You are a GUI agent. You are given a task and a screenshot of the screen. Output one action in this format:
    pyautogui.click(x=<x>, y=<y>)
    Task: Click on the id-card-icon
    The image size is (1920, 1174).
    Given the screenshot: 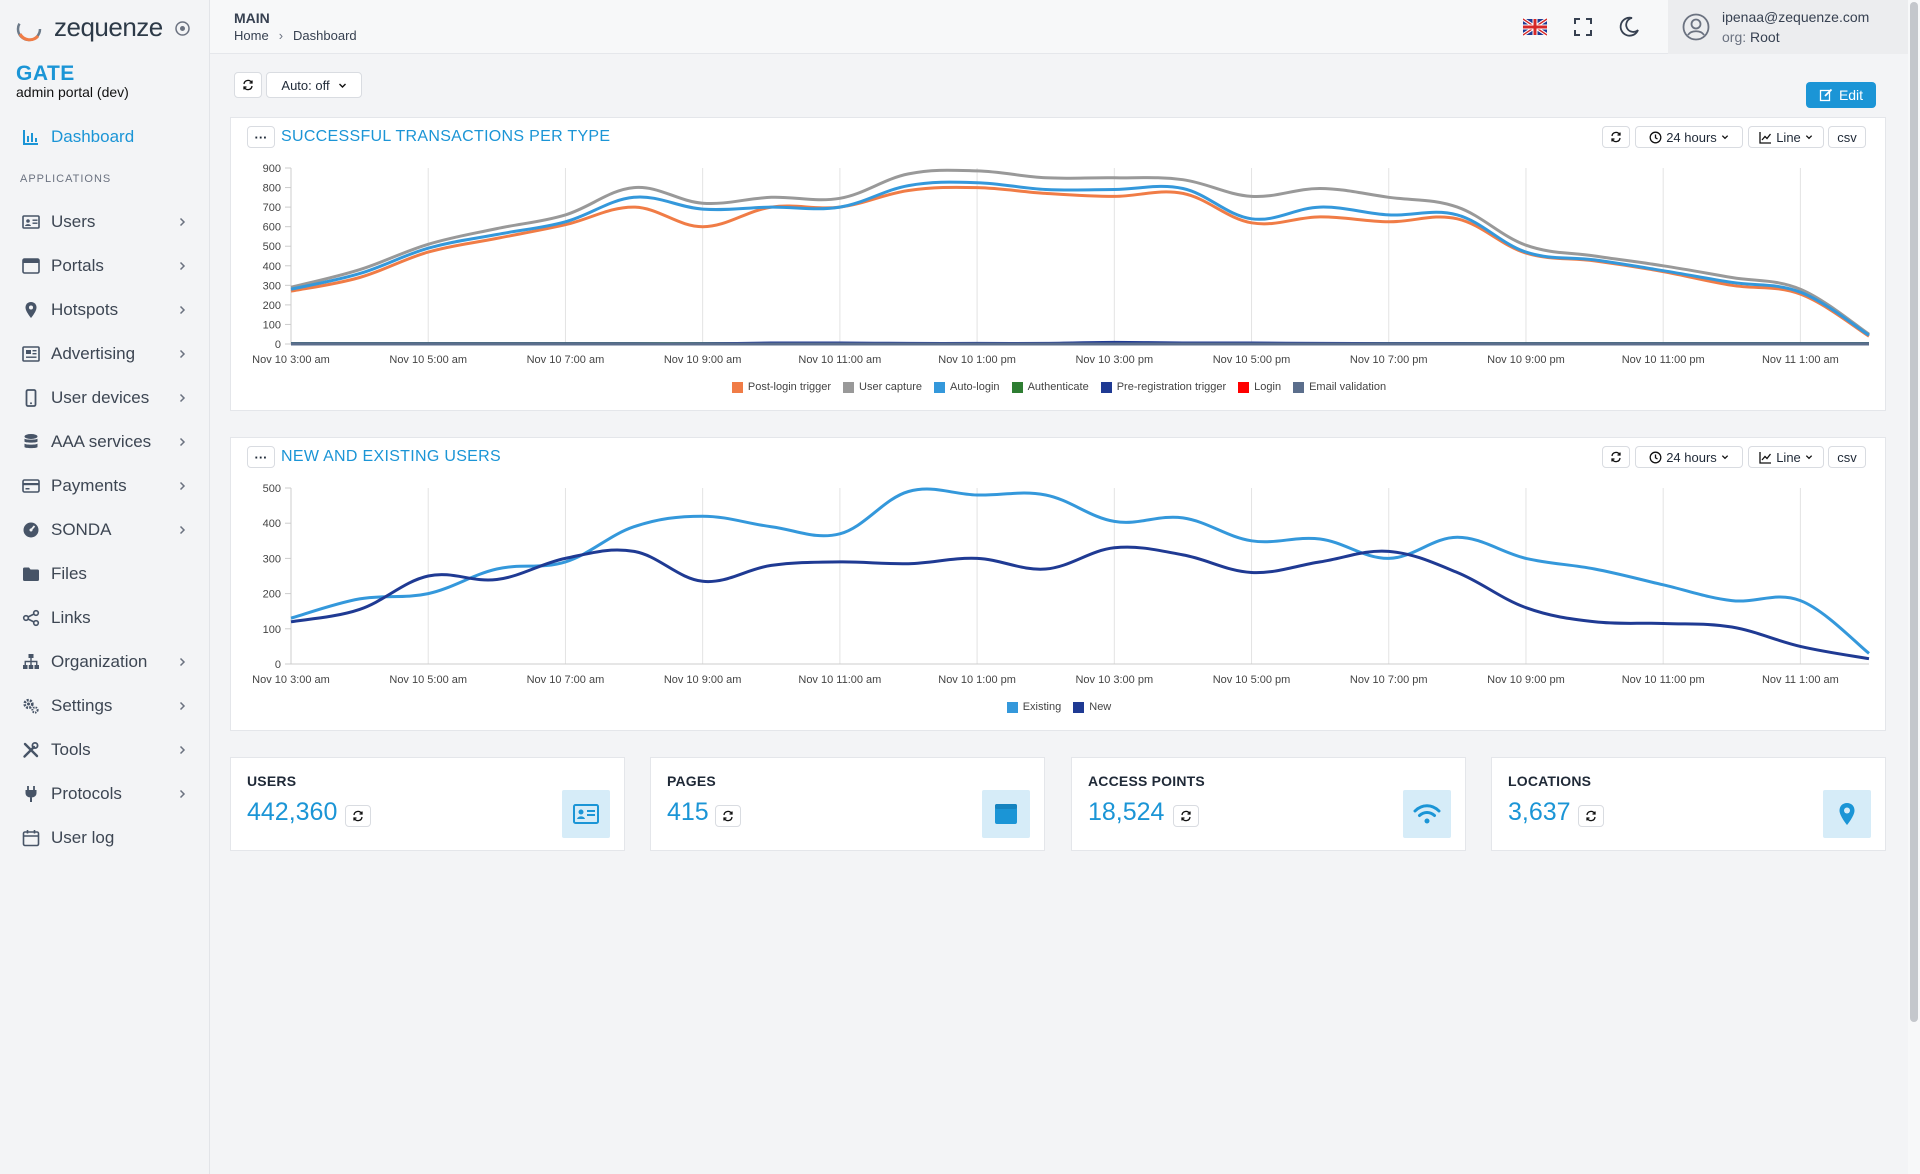 What is the action you would take?
    pyautogui.click(x=586, y=814)
    